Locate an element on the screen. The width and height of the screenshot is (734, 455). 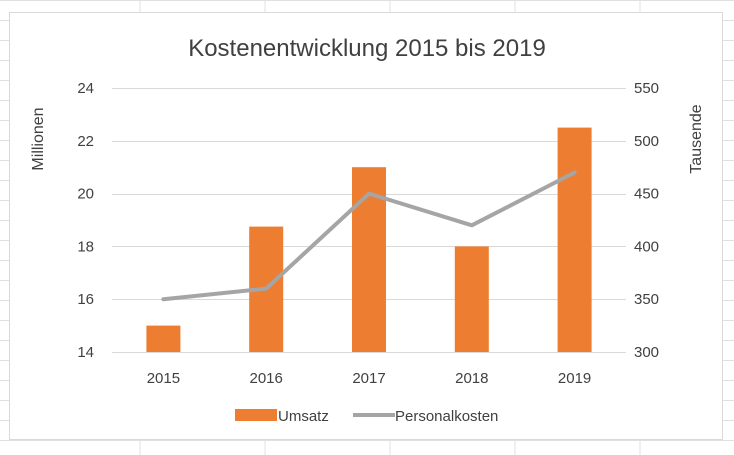
left-axis-title: Millionen is located at coordinates (38, 138).